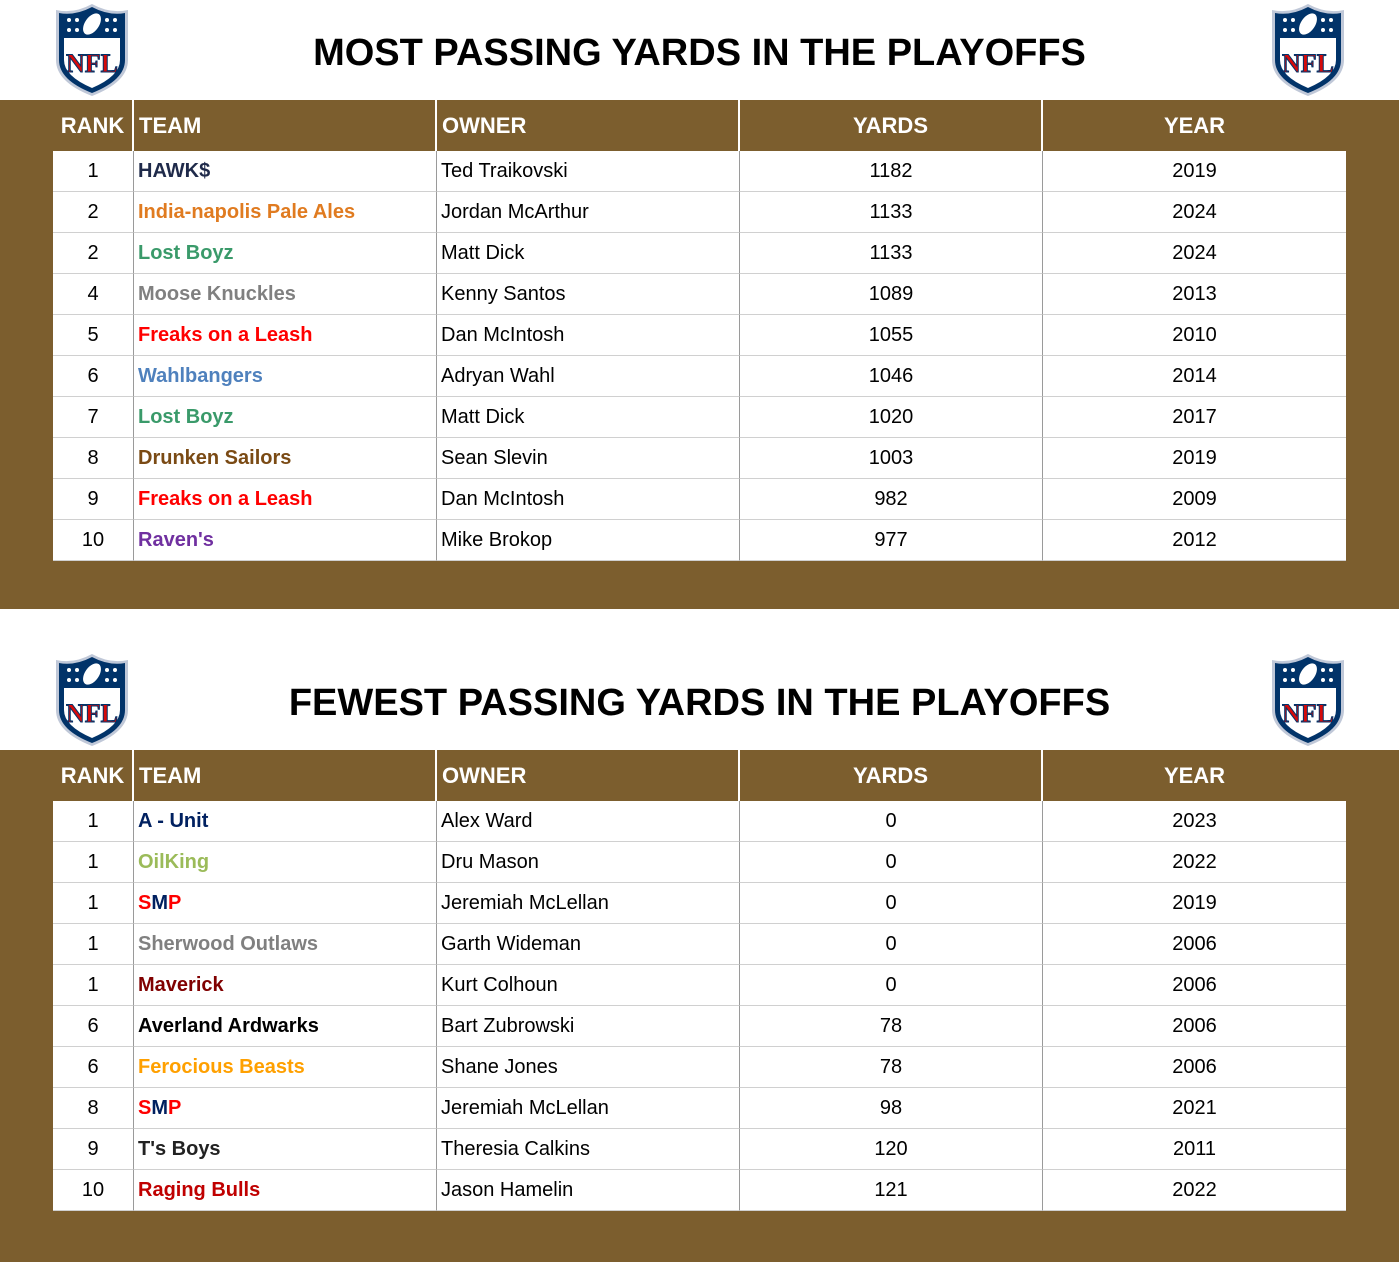 The height and width of the screenshot is (1262, 1399). Describe the element at coordinates (891, 458) in the screenshot. I see `table-cell: 1003` at that location.